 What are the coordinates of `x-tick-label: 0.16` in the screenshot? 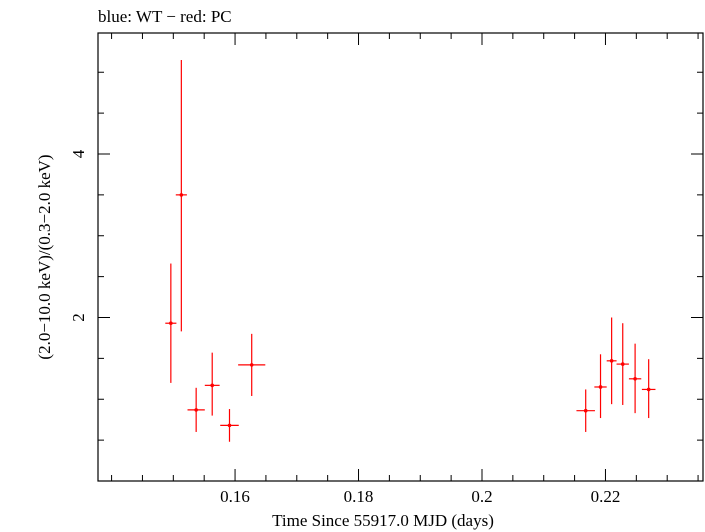 It's located at (235, 496).